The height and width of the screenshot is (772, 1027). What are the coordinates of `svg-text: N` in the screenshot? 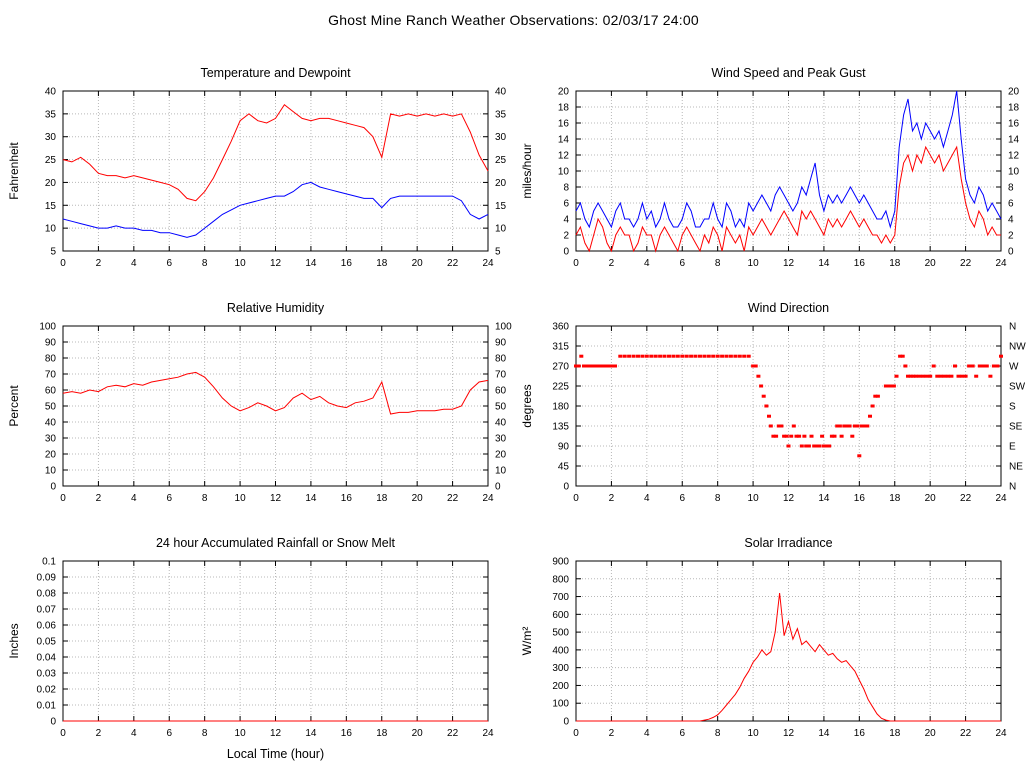 It's located at (1012, 327).